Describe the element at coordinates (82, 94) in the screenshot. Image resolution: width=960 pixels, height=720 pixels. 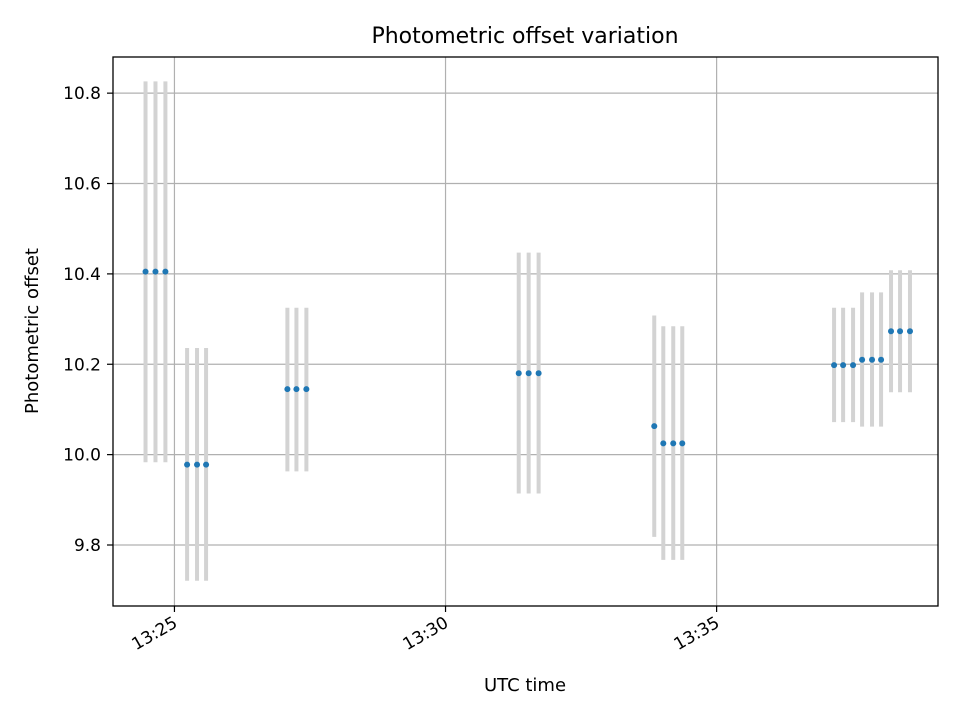
I see `y-tick-label: 10.8` at that location.